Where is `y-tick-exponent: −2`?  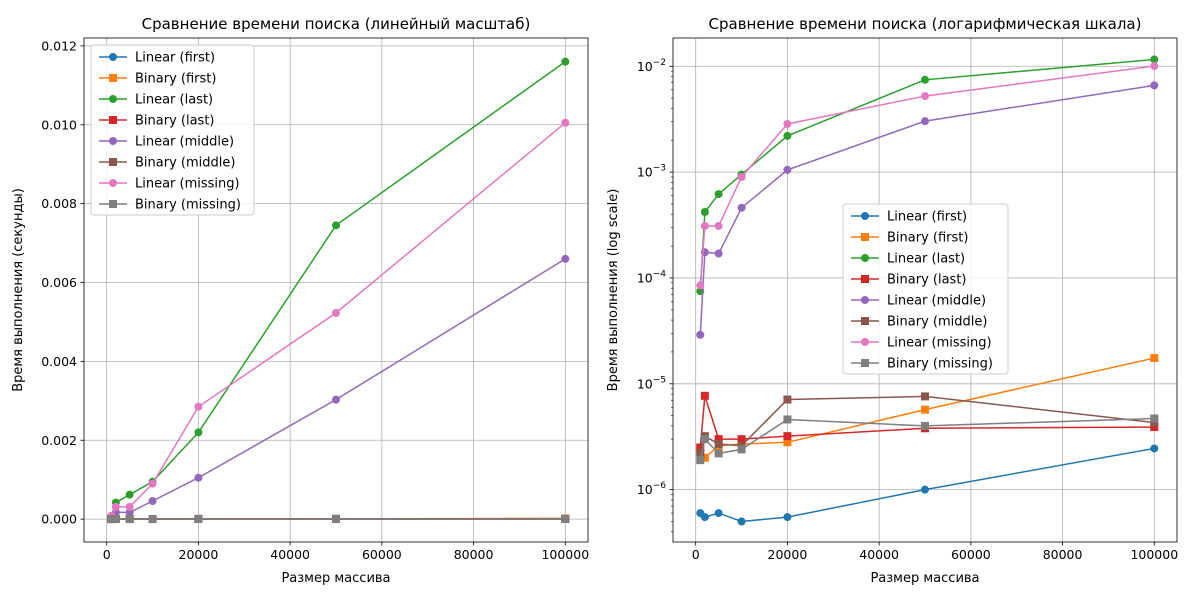
y-tick-exponent: −2 is located at coordinates (659, 63).